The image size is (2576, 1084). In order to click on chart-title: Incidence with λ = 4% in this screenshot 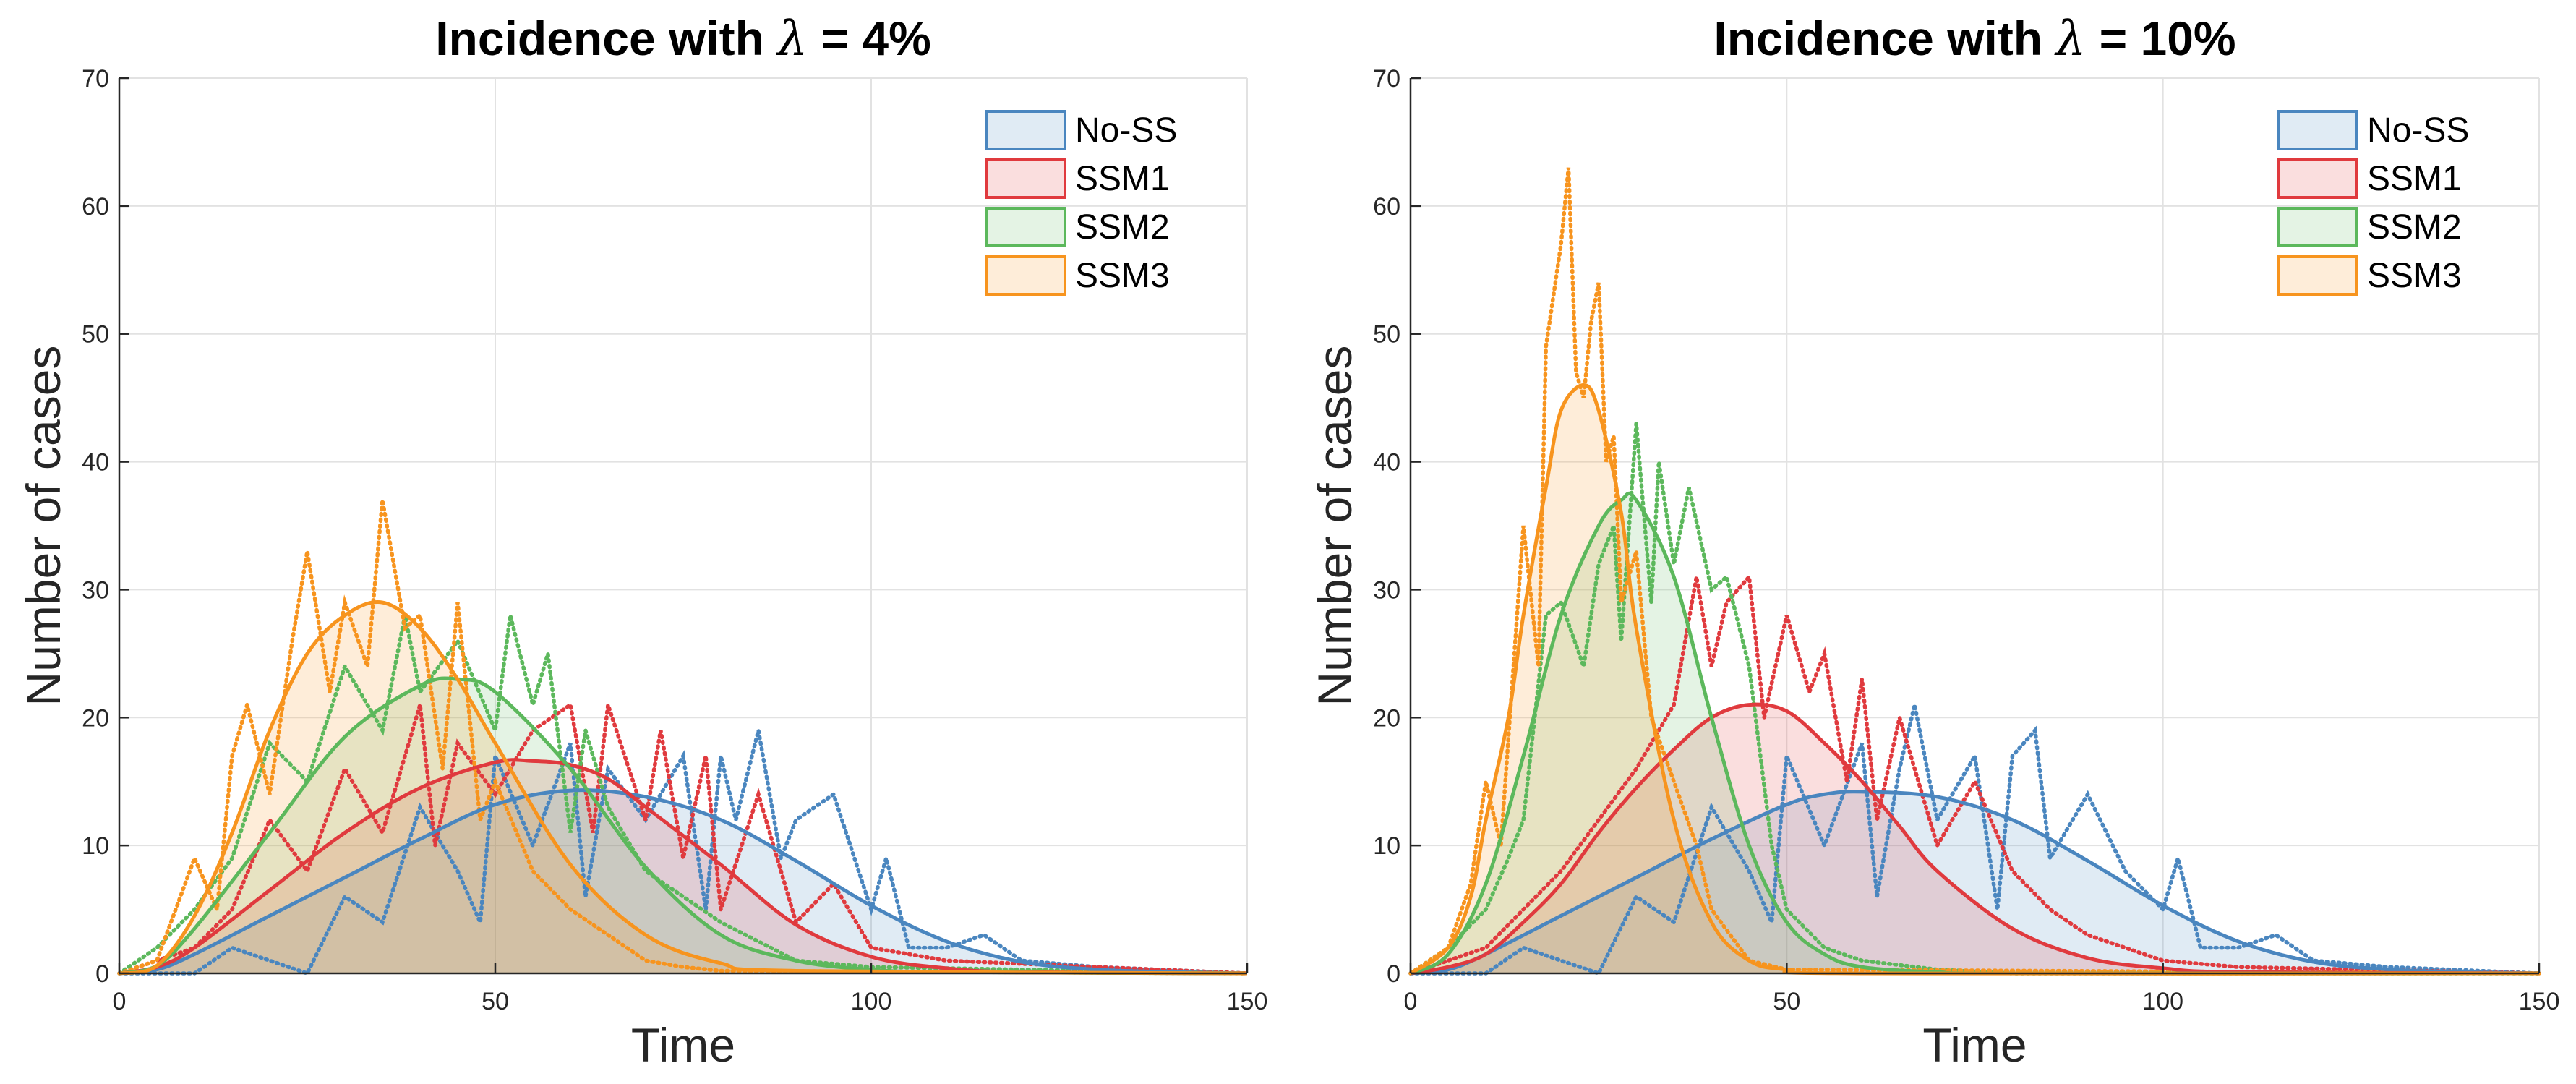, I will do `click(683, 39)`.